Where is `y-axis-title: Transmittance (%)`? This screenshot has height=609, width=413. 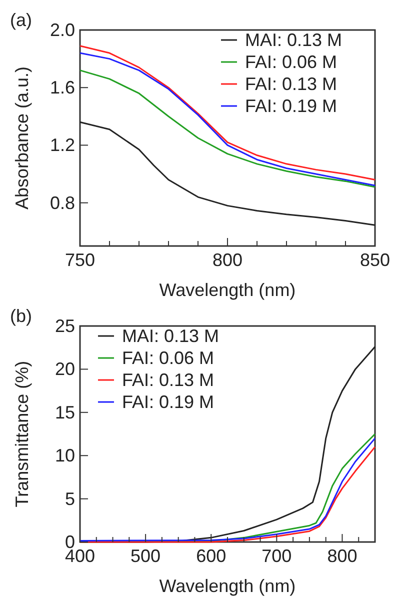
y-axis-title: Transmittance (%) is located at coordinates (22, 434).